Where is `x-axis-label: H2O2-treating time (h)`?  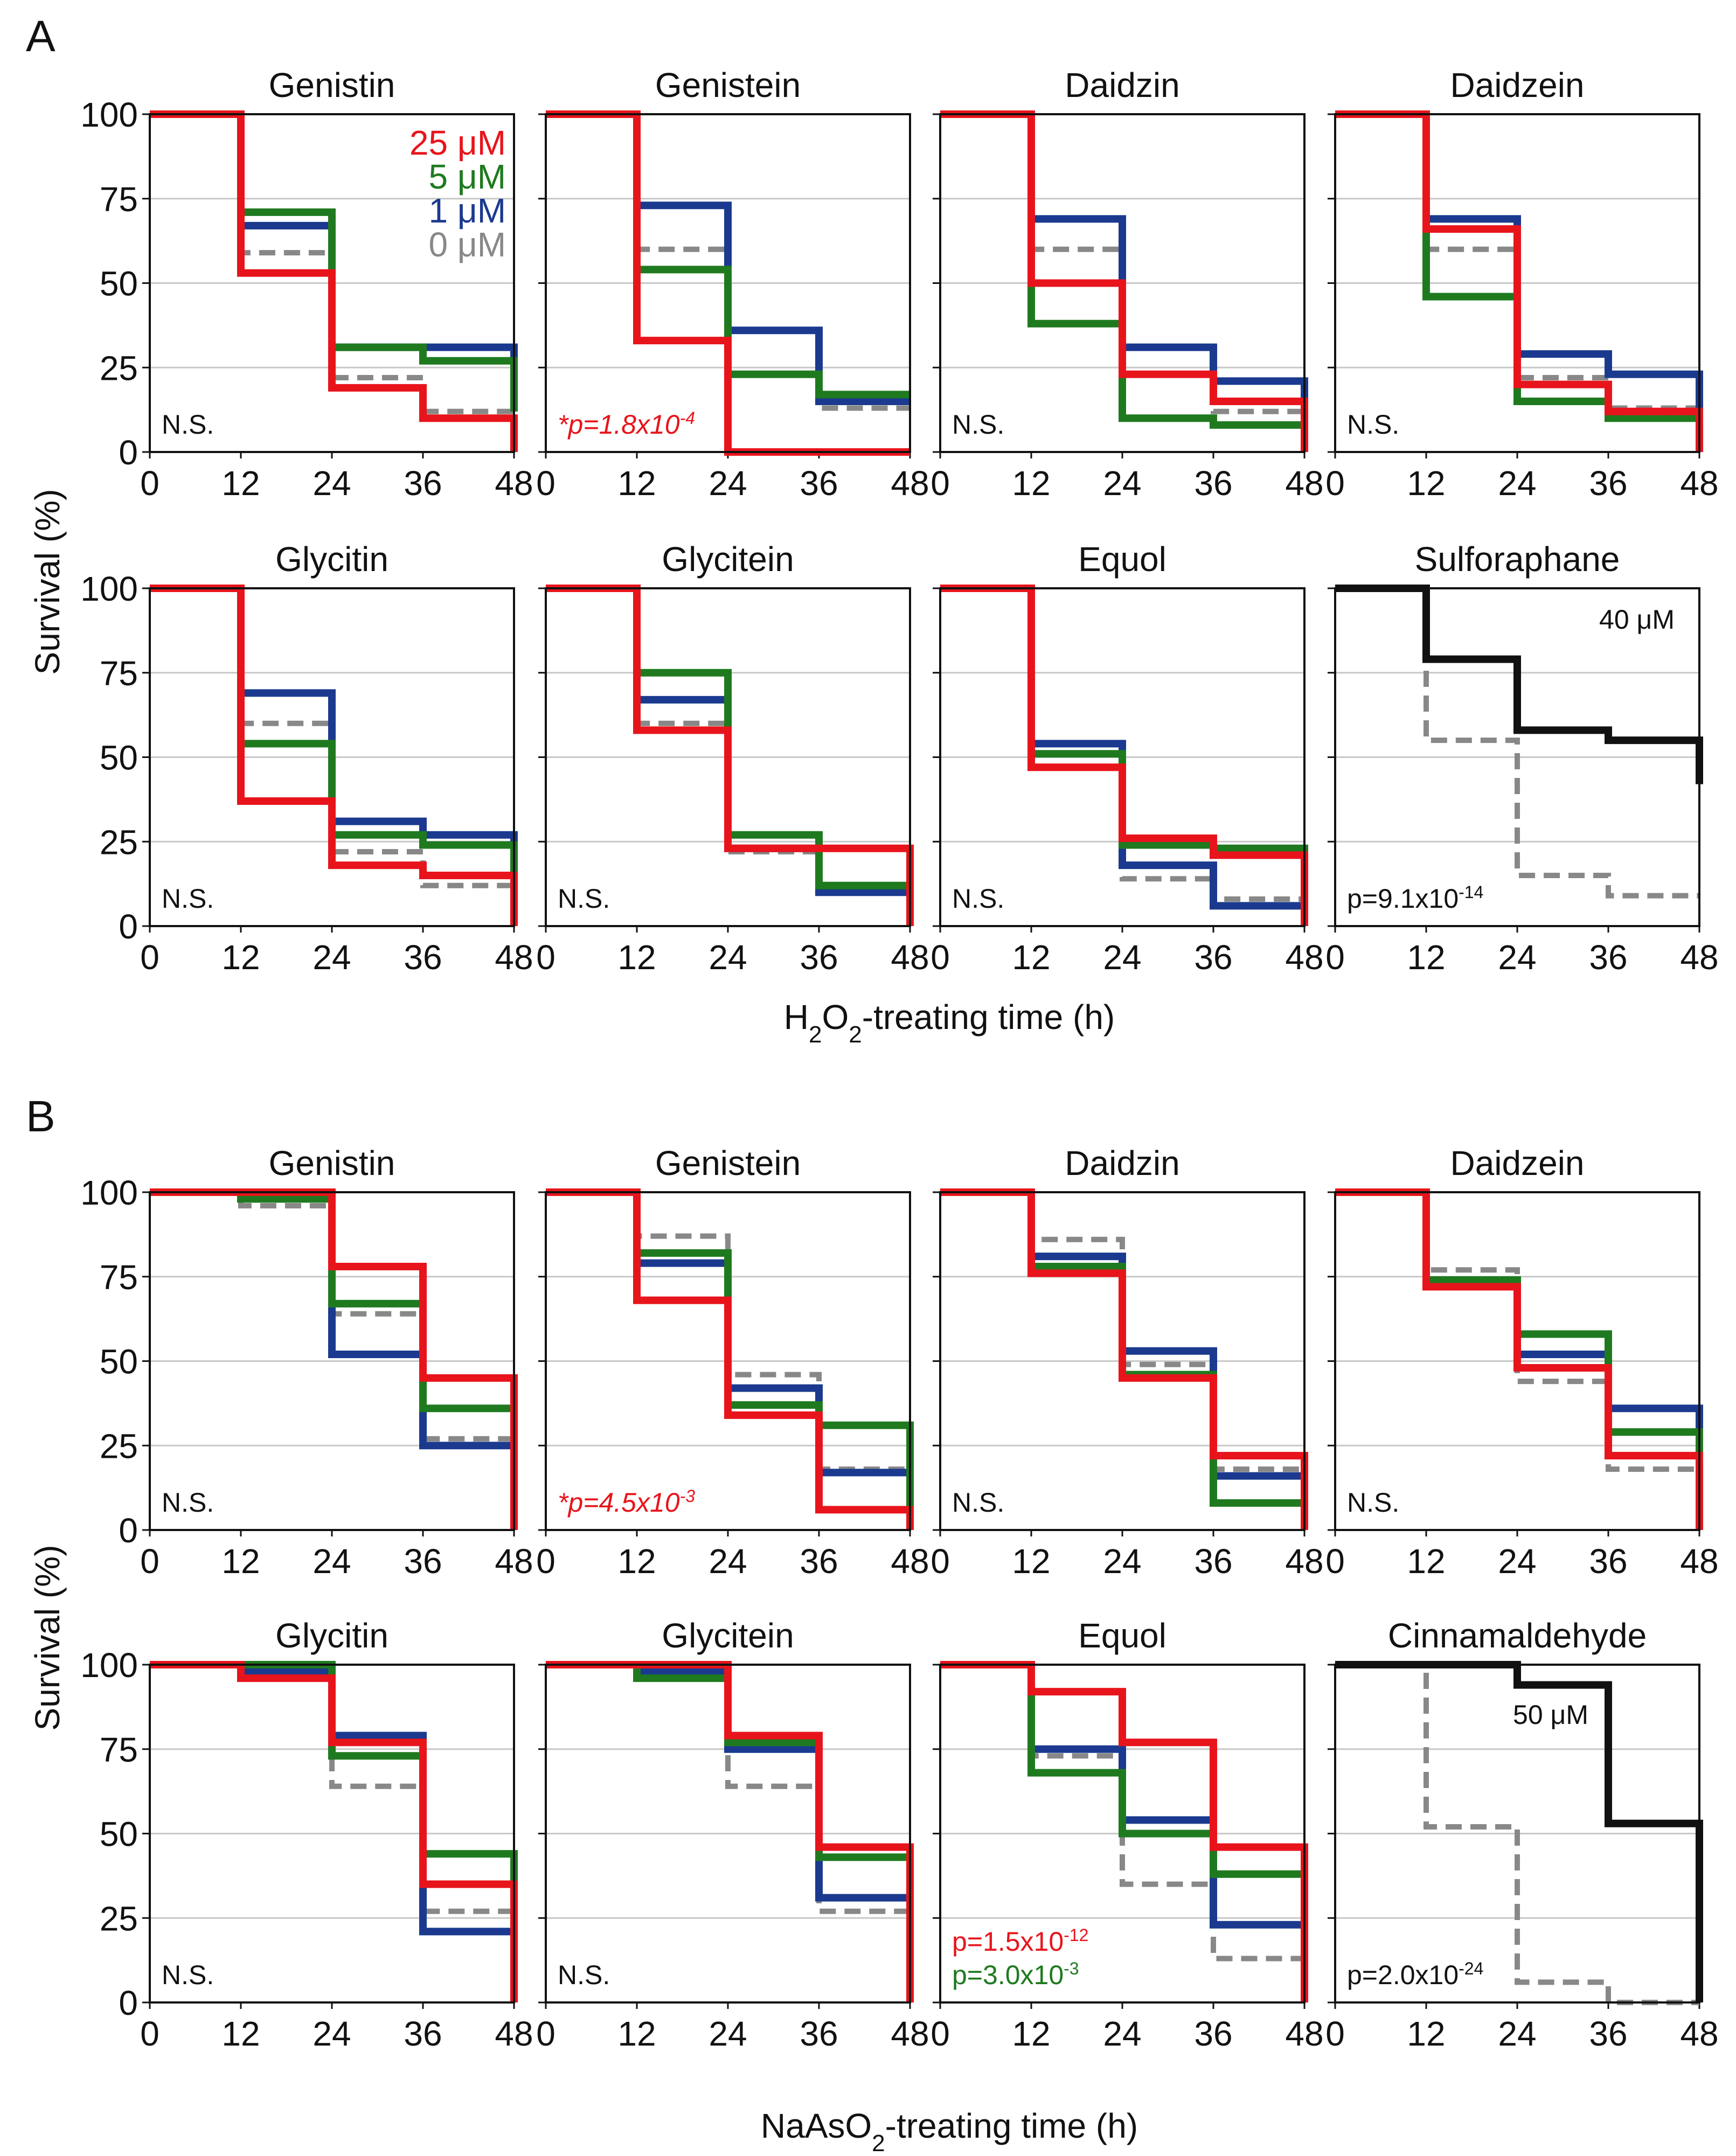
x-axis-label: H2O2-treating time (h) is located at coordinates (950, 1023).